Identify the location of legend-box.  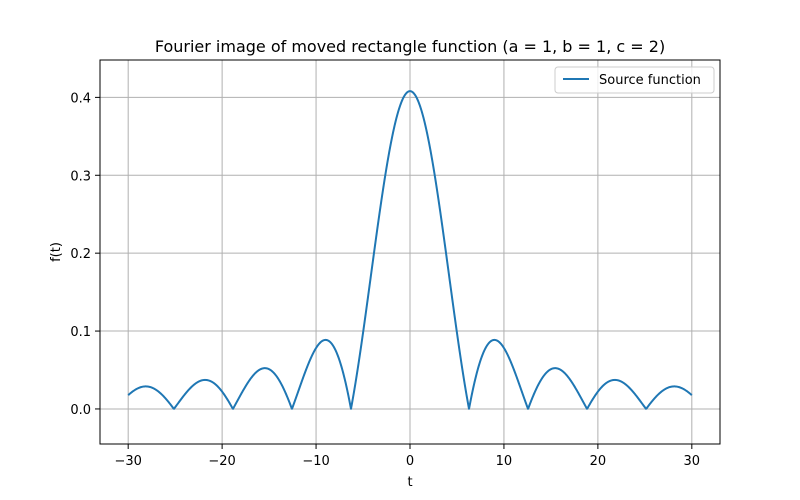
(634, 80).